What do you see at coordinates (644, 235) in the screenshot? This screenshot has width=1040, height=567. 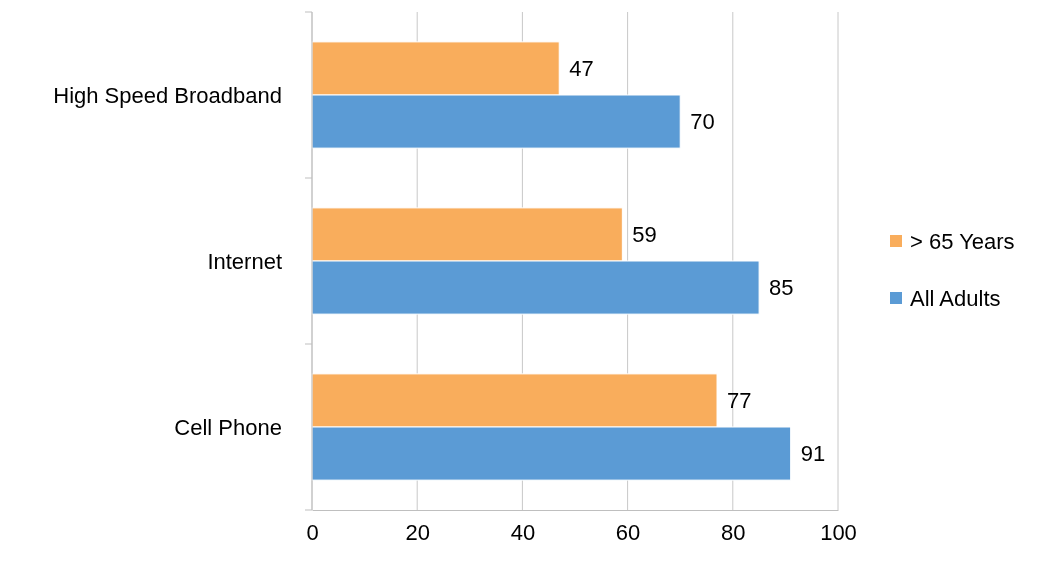 I see `data-label: 59` at bounding box center [644, 235].